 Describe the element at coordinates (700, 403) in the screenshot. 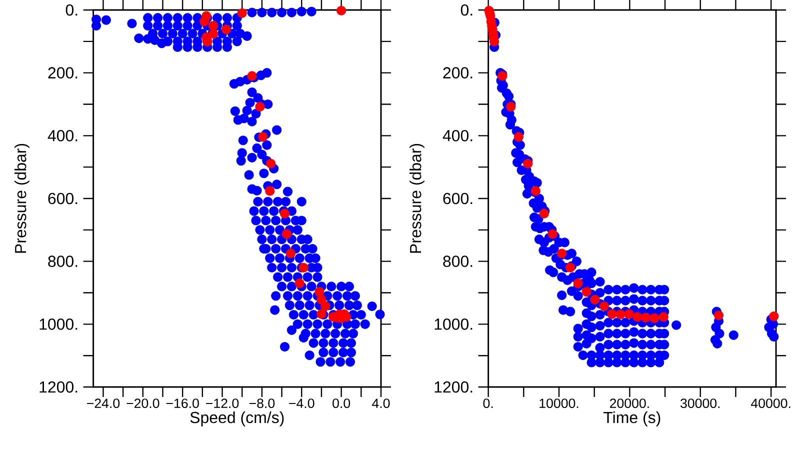

I see `x-tick-label: 30000.` at that location.